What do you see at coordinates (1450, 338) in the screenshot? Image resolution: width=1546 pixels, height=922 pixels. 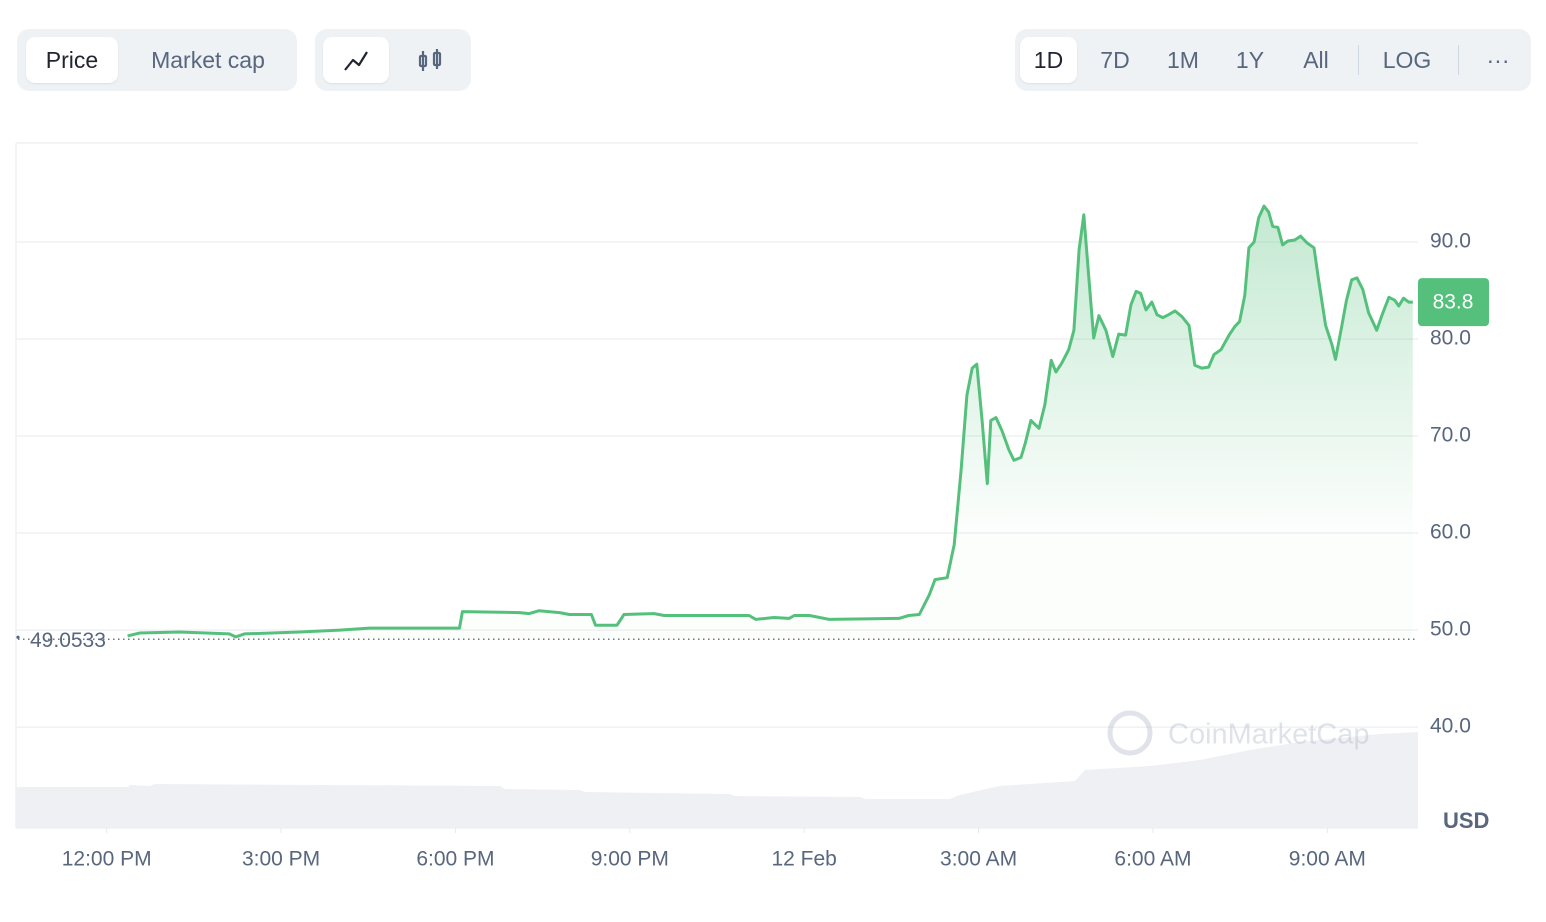 I see `y-tick-label: 80.0` at bounding box center [1450, 338].